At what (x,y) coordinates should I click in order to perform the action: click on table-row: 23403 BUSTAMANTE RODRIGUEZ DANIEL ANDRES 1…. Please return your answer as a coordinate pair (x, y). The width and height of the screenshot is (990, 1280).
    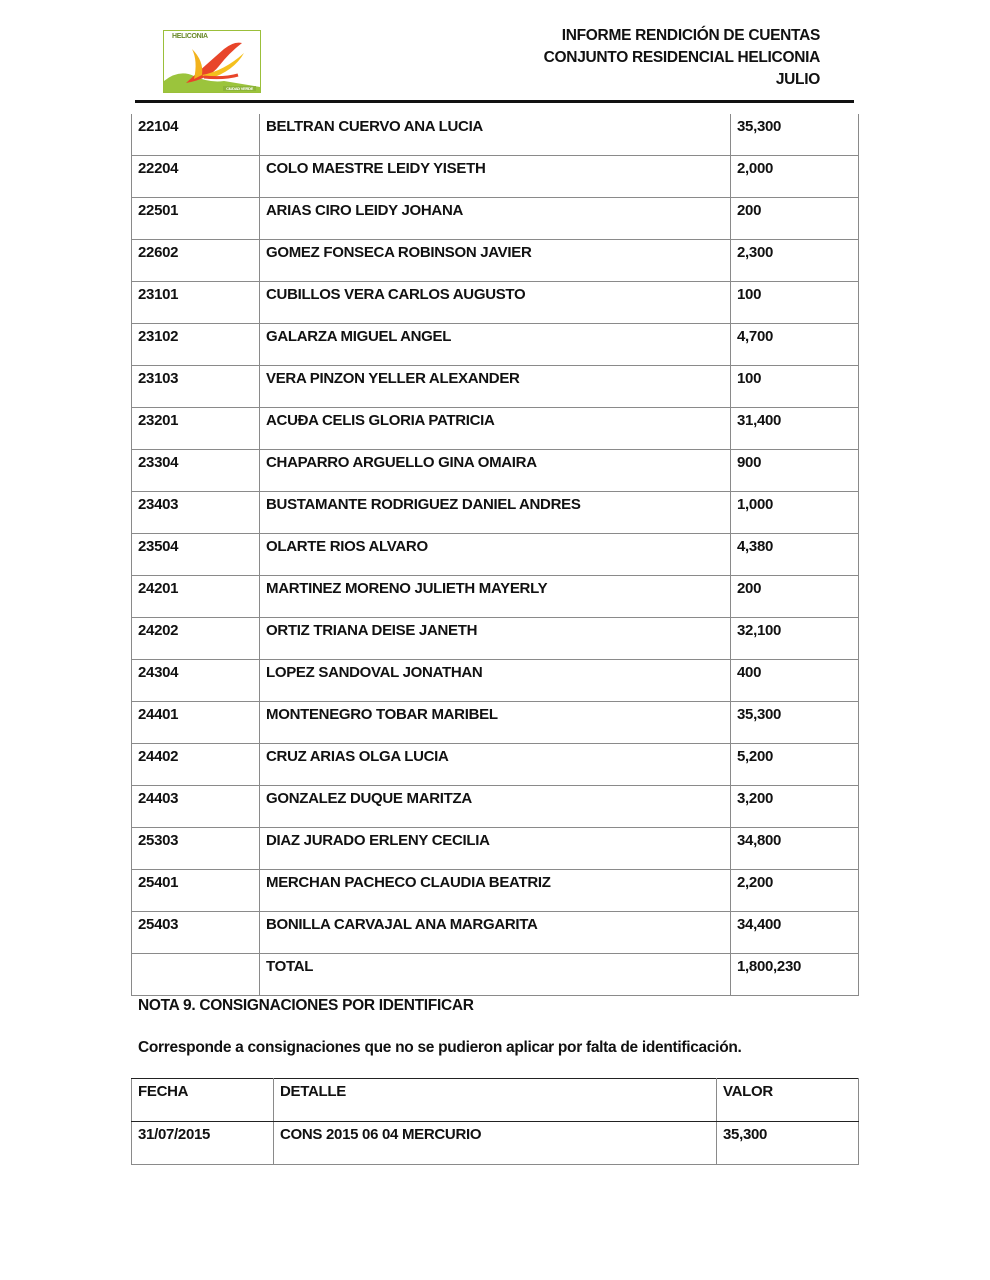
    Looking at the image, I should click on (495, 512).